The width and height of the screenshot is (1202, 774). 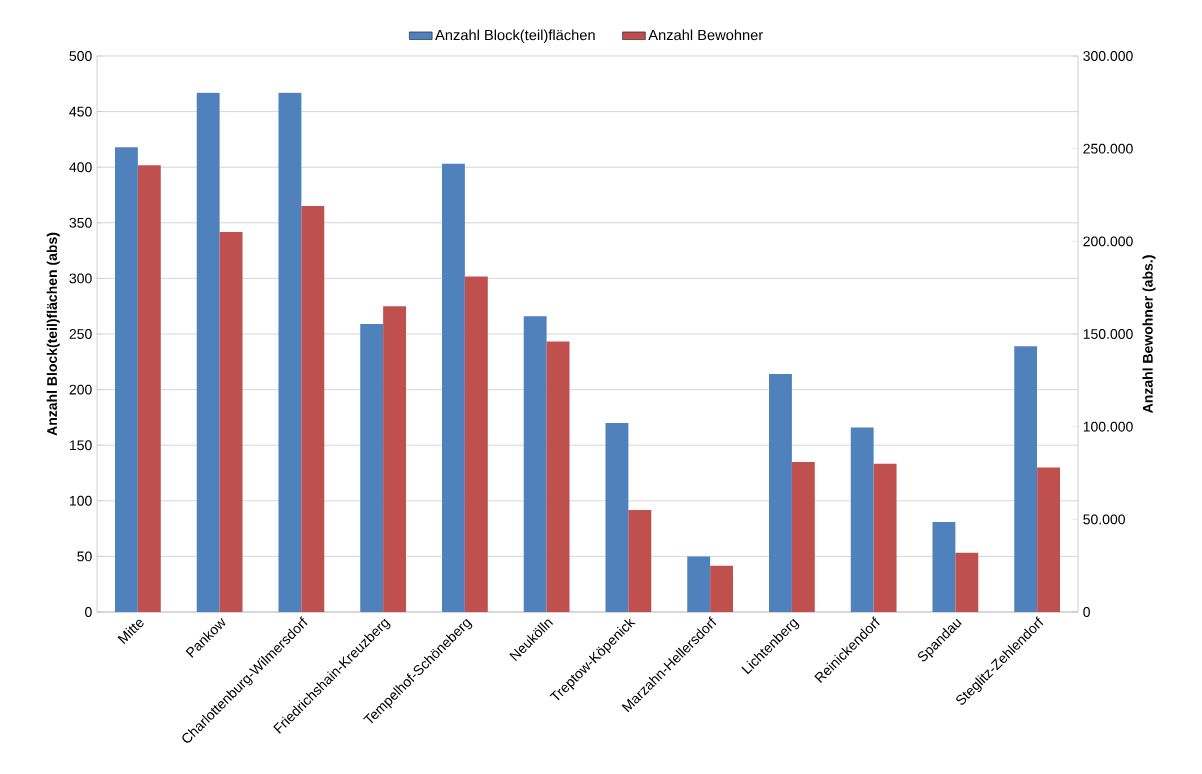 What do you see at coordinates (53, 334) in the screenshot?
I see `y-axis-title: Anzahl Block(teil)flächen (abs)` at bounding box center [53, 334].